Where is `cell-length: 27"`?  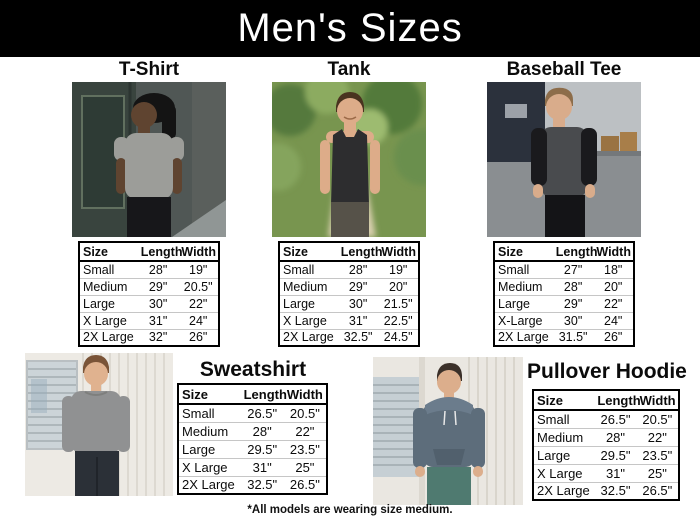 cell-length: 27" is located at coordinates (573, 269).